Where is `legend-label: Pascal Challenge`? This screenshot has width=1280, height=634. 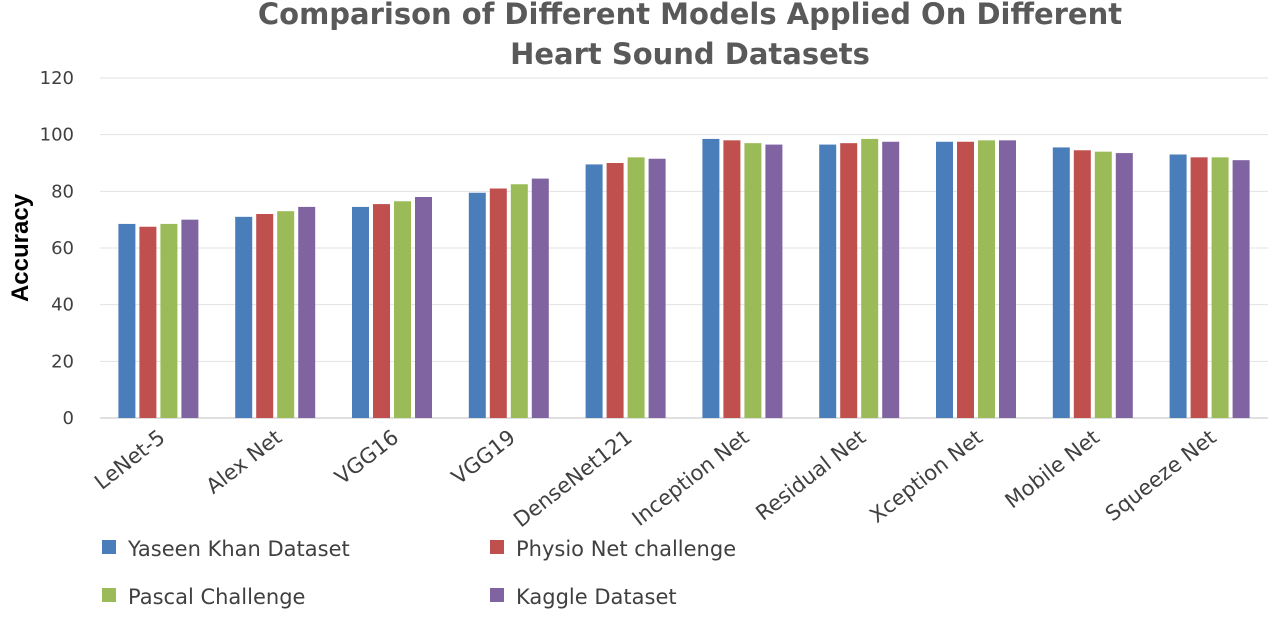
legend-label: Pascal Challenge is located at coordinates (216, 597).